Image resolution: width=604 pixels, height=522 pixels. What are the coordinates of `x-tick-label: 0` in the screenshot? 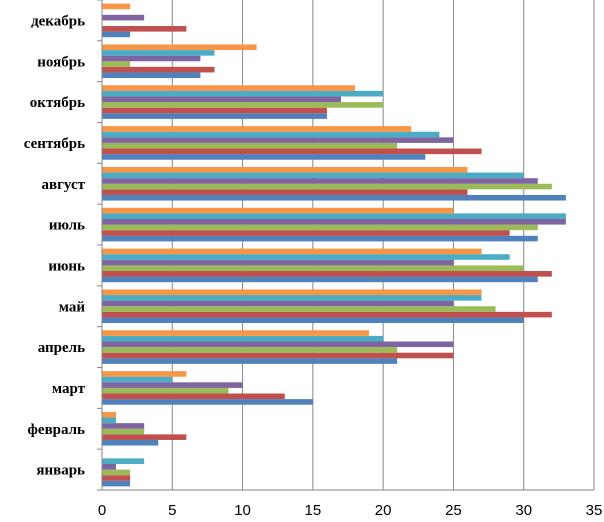 It's located at (102, 510).